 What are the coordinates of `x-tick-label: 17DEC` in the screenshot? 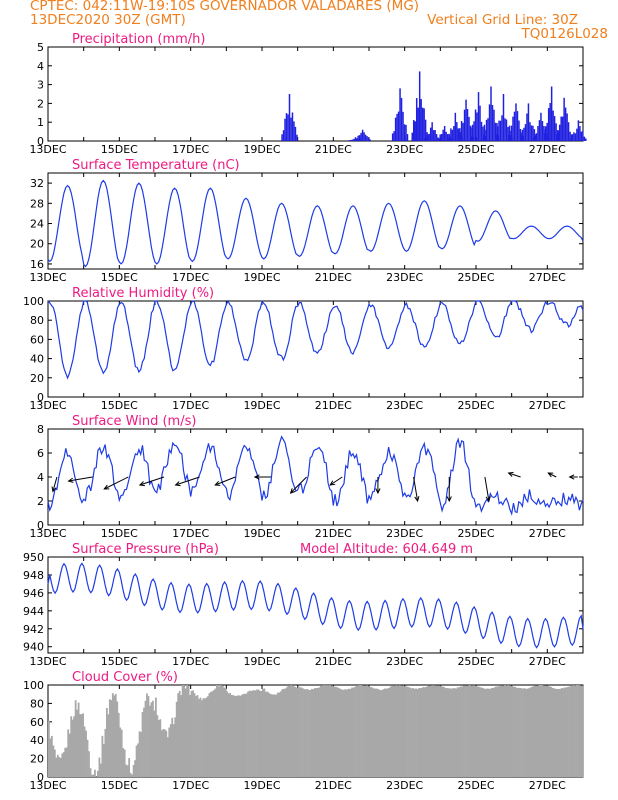 It's located at (190, 405).